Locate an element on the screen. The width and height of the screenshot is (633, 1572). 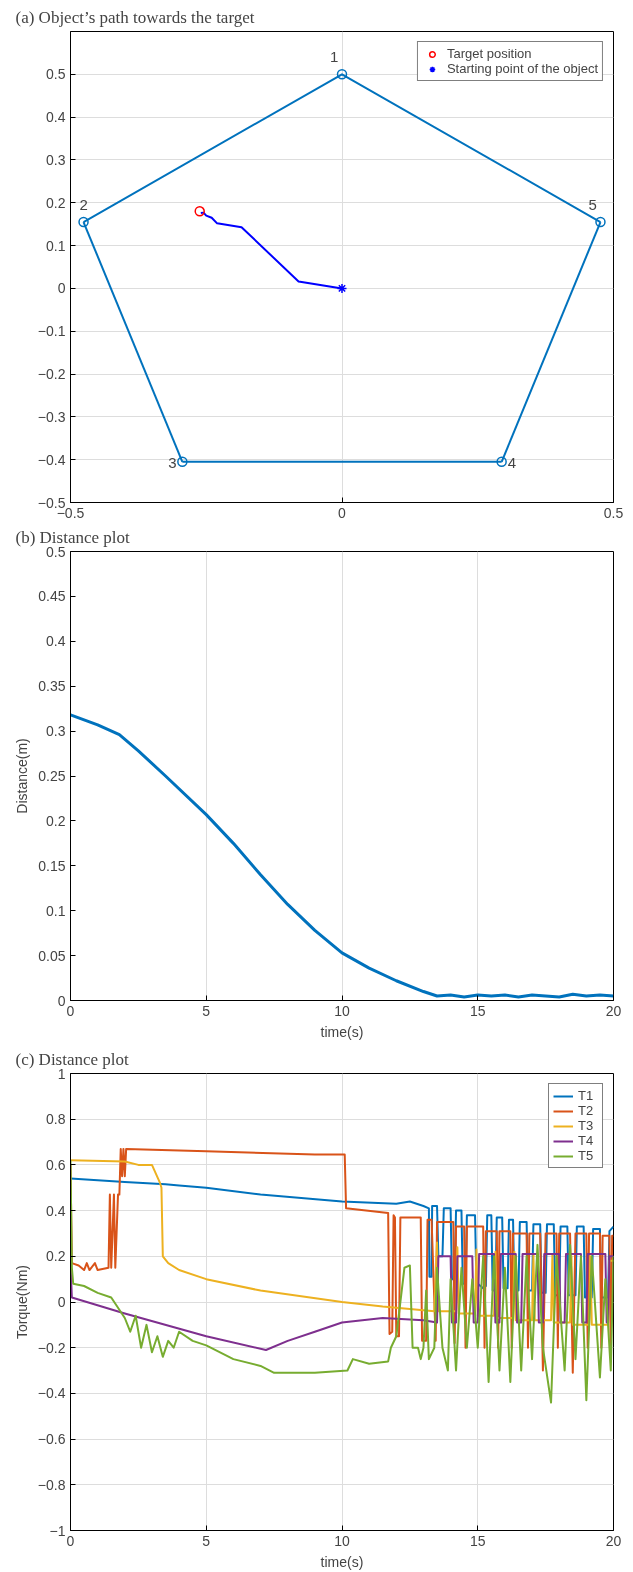
y-tick-label: 0.05 is located at coordinates (52, 955).